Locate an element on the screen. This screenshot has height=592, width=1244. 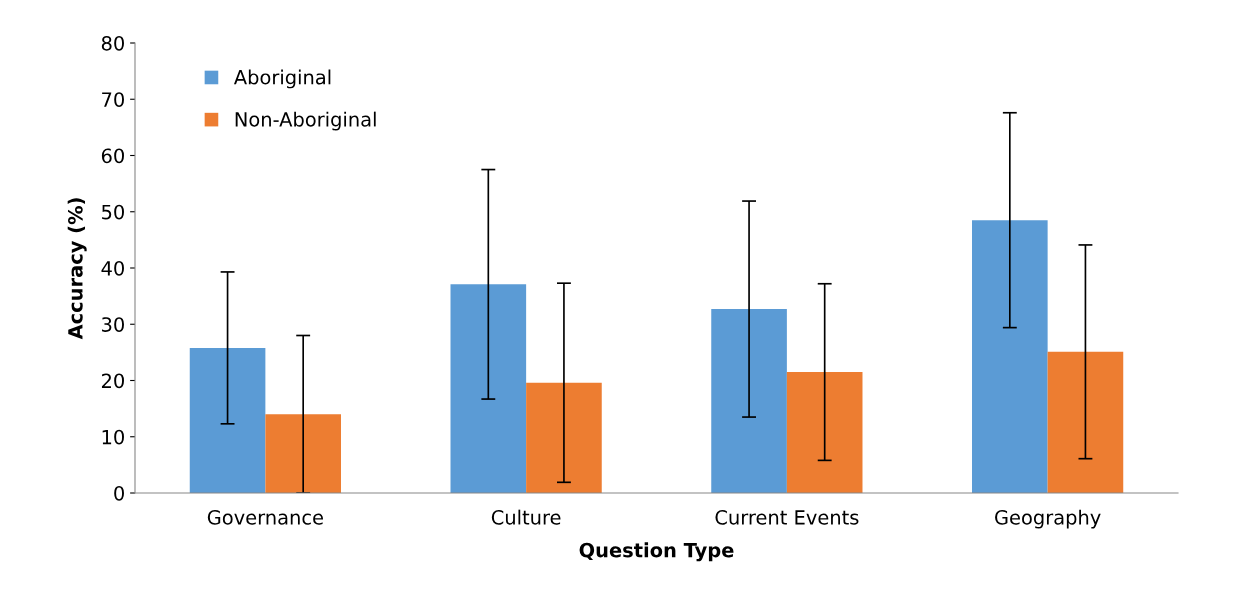
x-tick-label: Geography is located at coordinates (1048, 519).